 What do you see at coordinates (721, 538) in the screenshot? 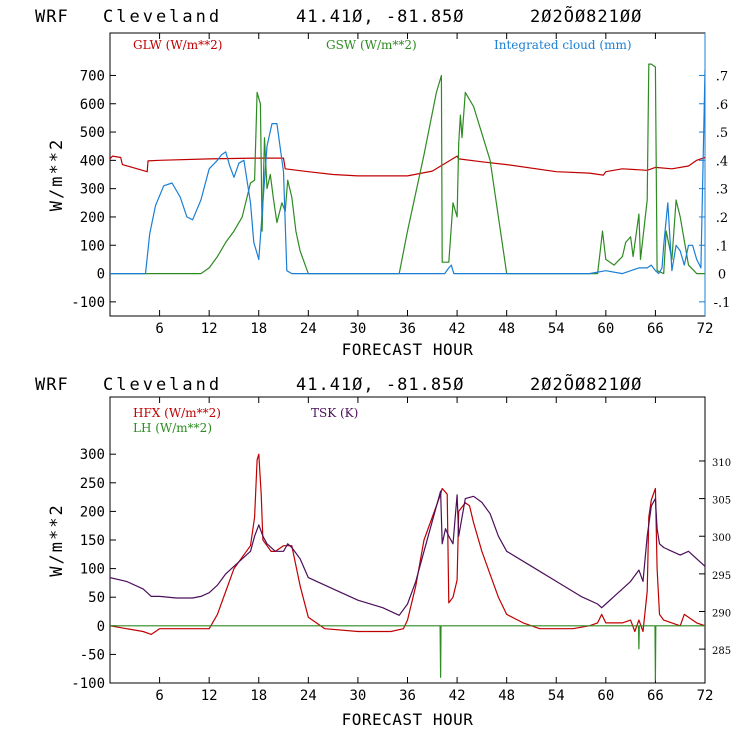
I see `y2-tick-label: 300` at bounding box center [721, 538].